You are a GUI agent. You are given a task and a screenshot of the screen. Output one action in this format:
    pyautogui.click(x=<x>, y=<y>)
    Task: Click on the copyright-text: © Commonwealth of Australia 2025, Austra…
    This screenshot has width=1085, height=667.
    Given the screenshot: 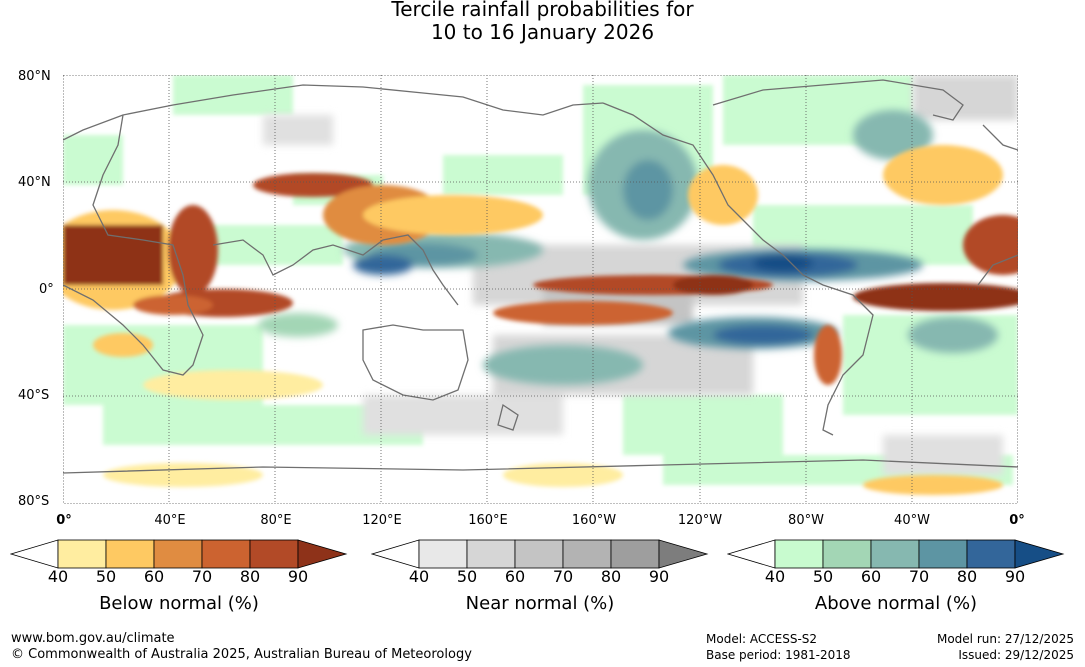 What is the action you would take?
    pyautogui.click(x=241, y=654)
    